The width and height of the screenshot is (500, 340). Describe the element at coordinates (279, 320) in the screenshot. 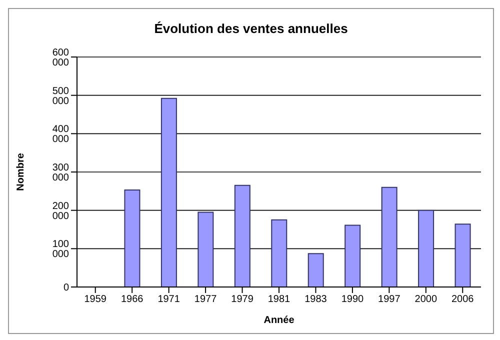

I see `x-axis-title: Année` at that location.